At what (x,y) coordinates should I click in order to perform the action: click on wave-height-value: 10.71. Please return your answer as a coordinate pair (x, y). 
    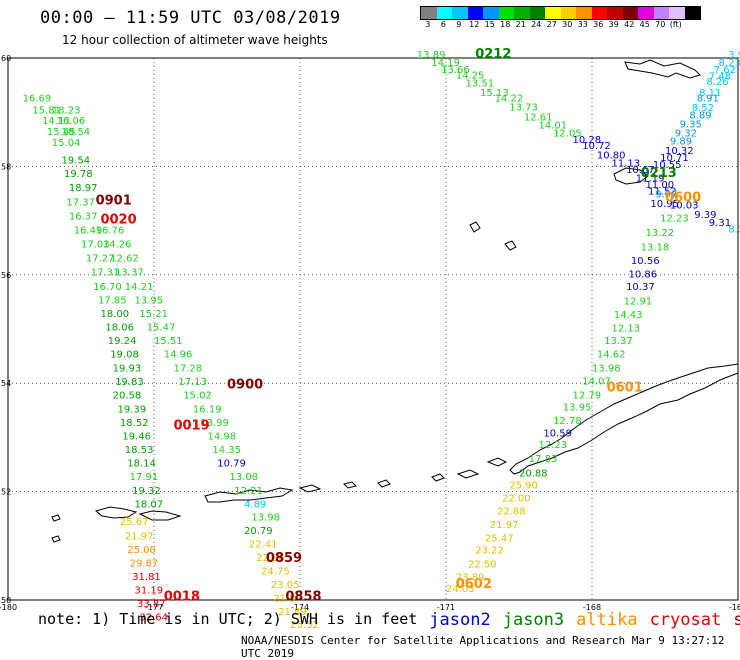
    Looking at the image, I should click on (674, 158).